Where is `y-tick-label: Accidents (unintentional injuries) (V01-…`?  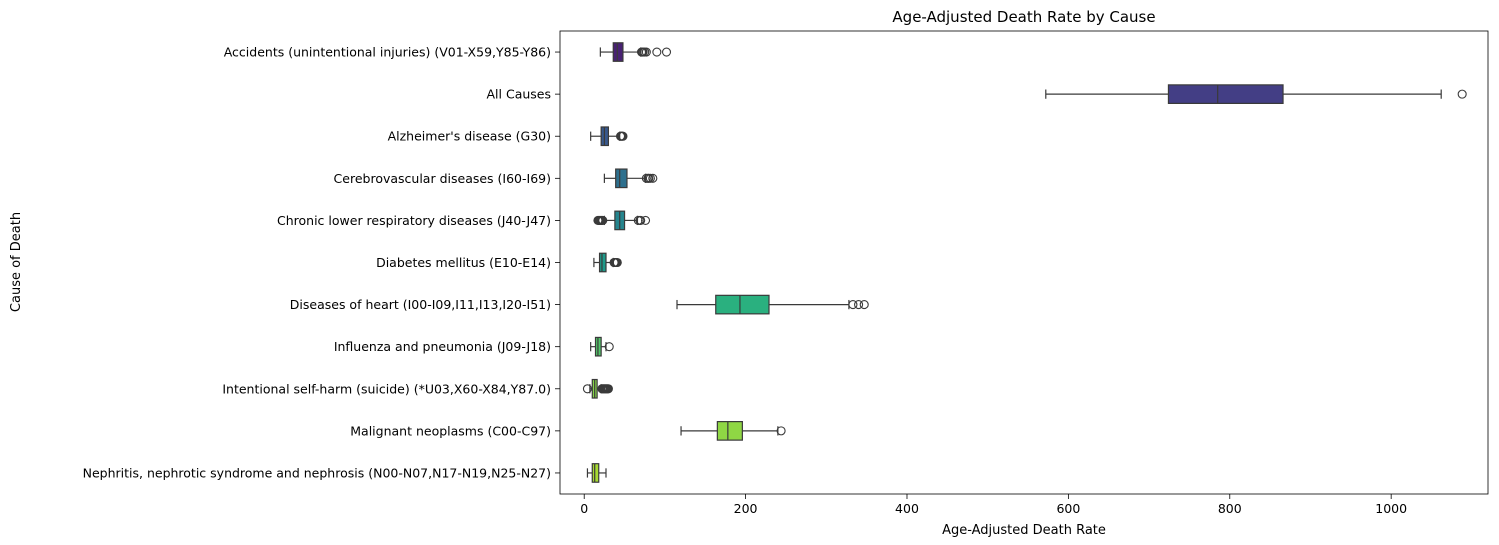 y-tick-label: Accidents (unintentional injuries) (V01-… is located at coordinates (387, 52).